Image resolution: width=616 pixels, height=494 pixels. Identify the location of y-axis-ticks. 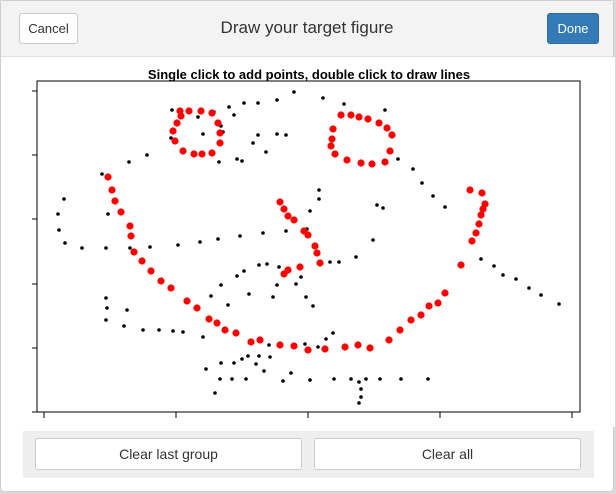
(34, 251).